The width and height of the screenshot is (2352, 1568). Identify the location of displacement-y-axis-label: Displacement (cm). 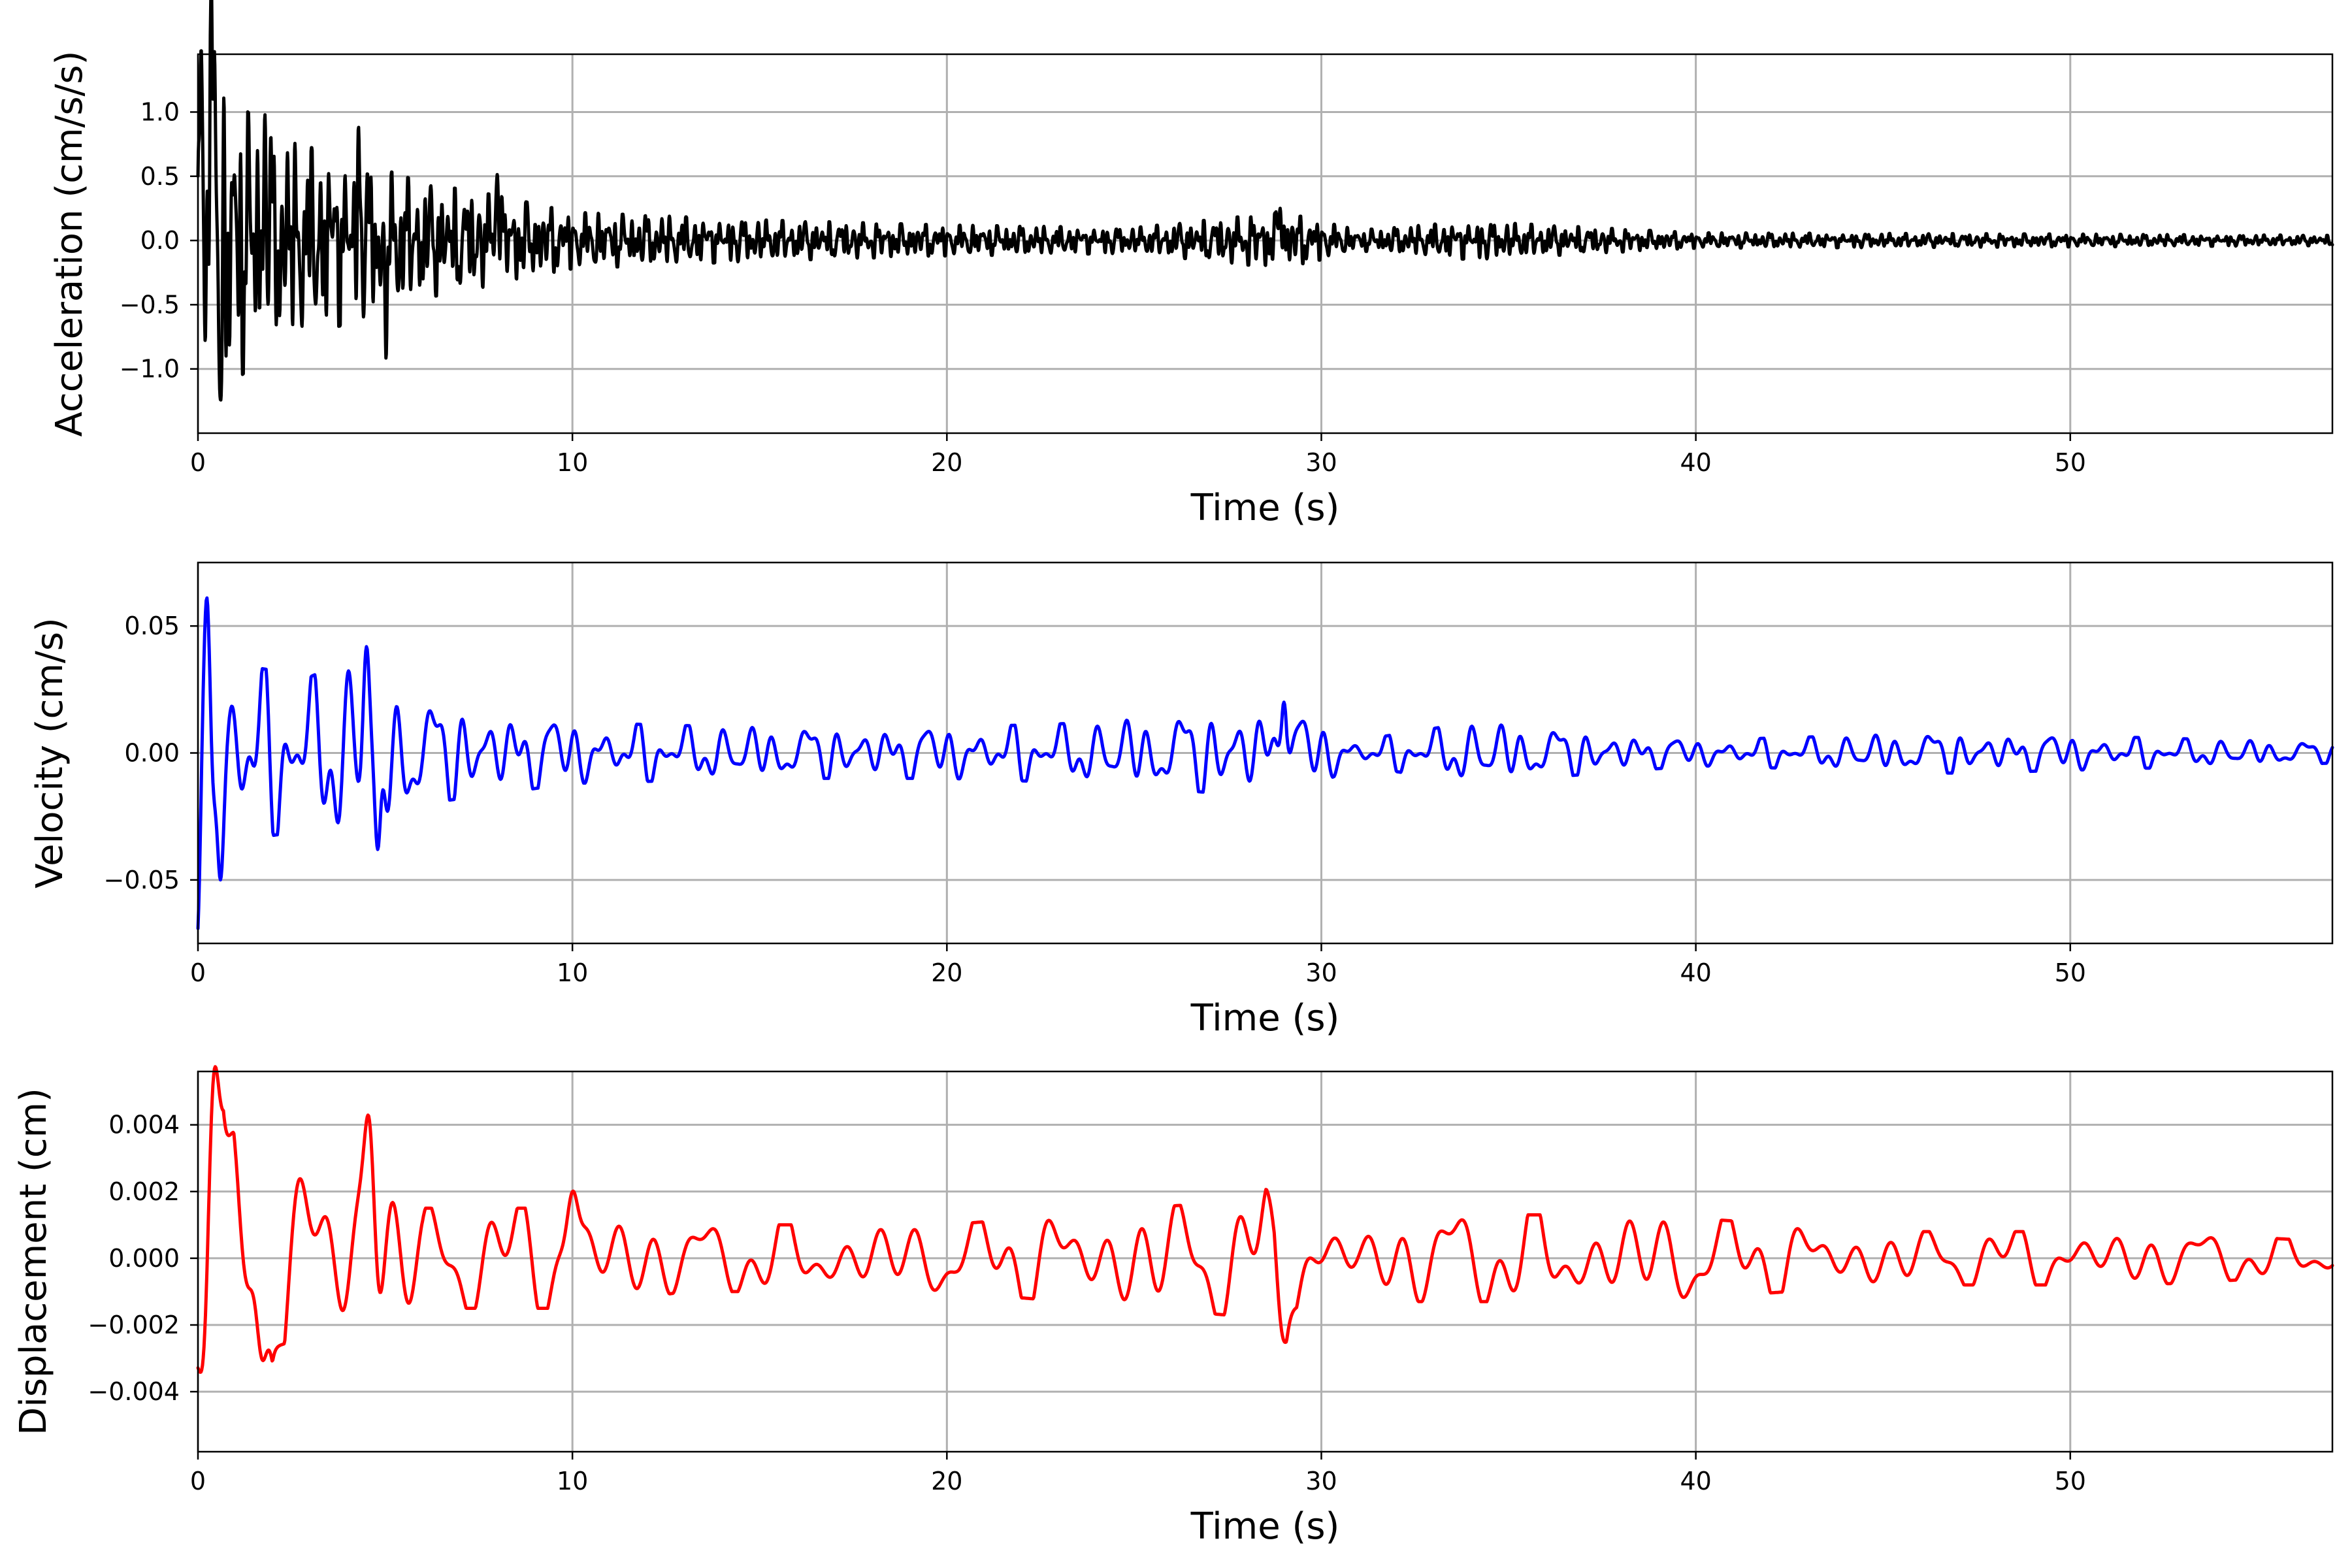
(33, 1261).